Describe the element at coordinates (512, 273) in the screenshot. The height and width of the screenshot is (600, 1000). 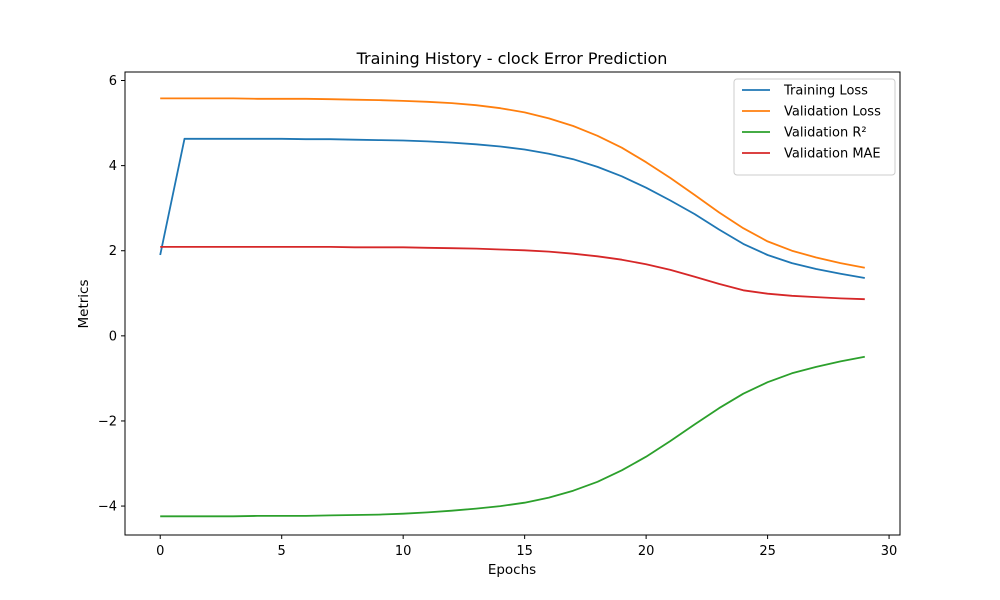
I see `series-line-validation-mae` at that location.